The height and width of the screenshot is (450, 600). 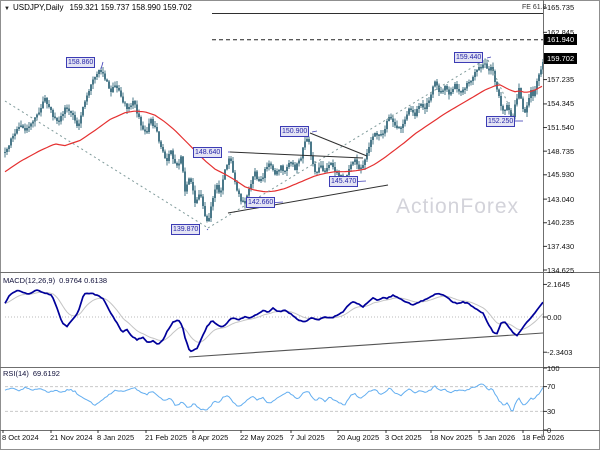 I want to click on rsi-indicator-label: RSI(14) 69.6192, so click(x=33, y=373).